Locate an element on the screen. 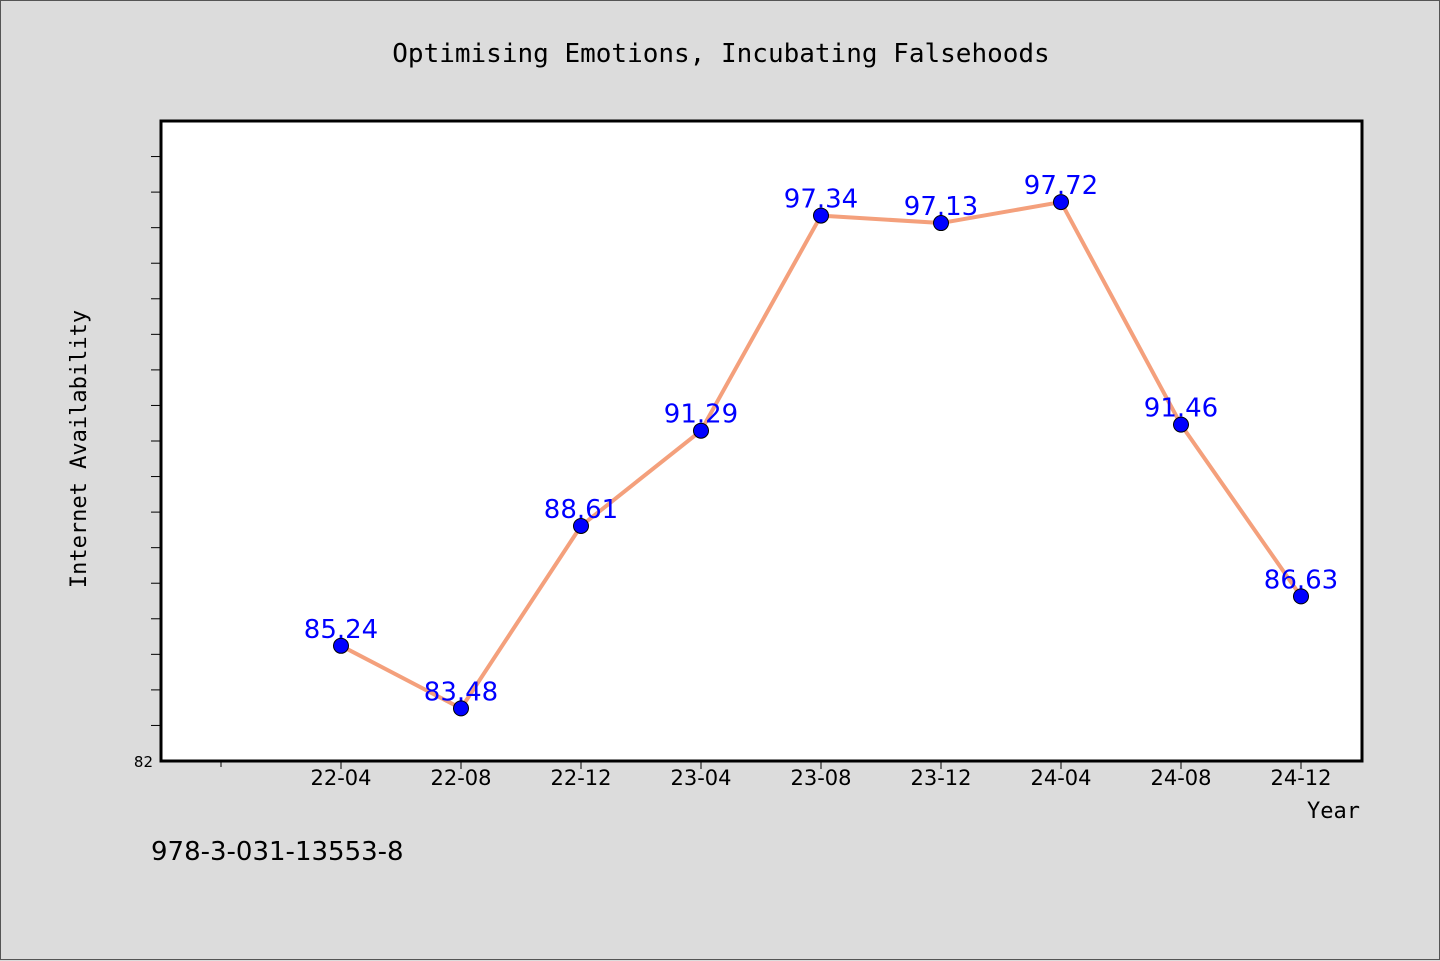 The width and height of the screenshot is (1440, 961). isbn-label: 978-3-031-13553-8 is located at coordinates (277, 852).